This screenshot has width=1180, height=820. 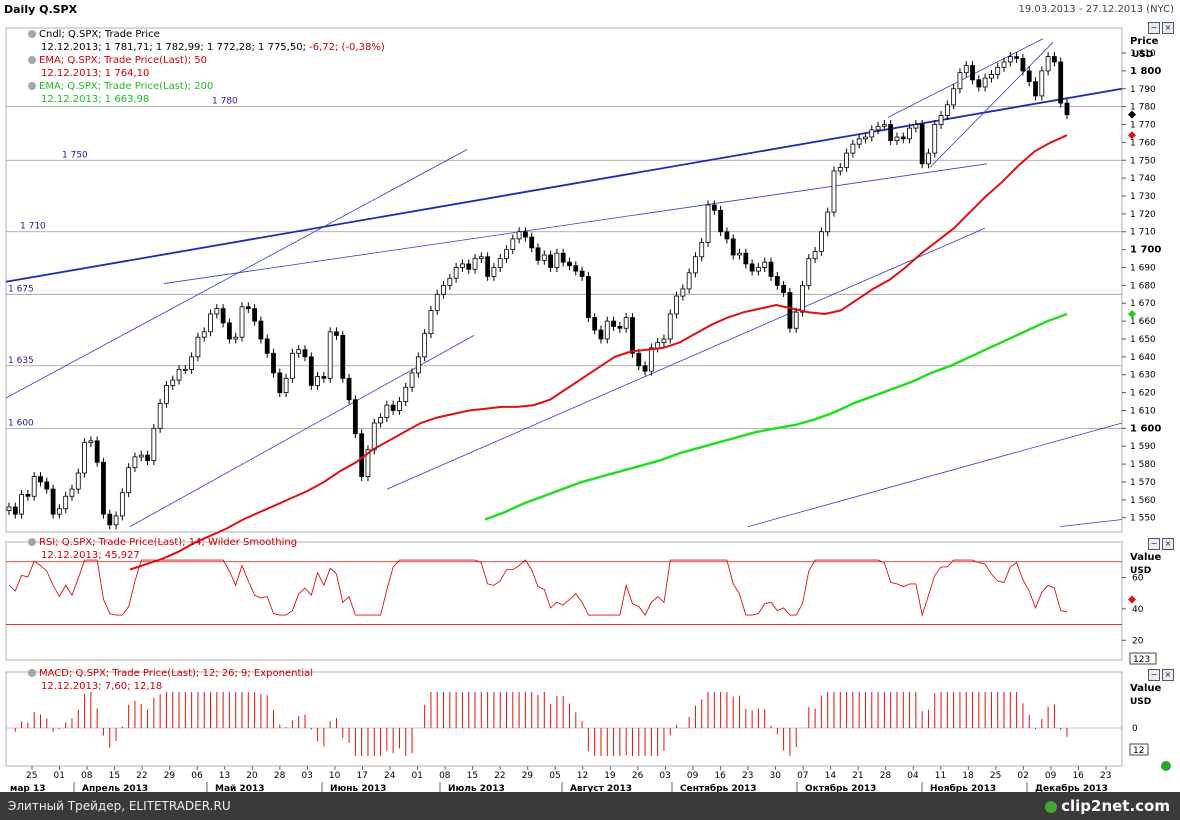 What do you see at coordinates (1143, 143) in the screenshot?
I see `price-tick-label: 1 760` at bounding box center [1143, 143].